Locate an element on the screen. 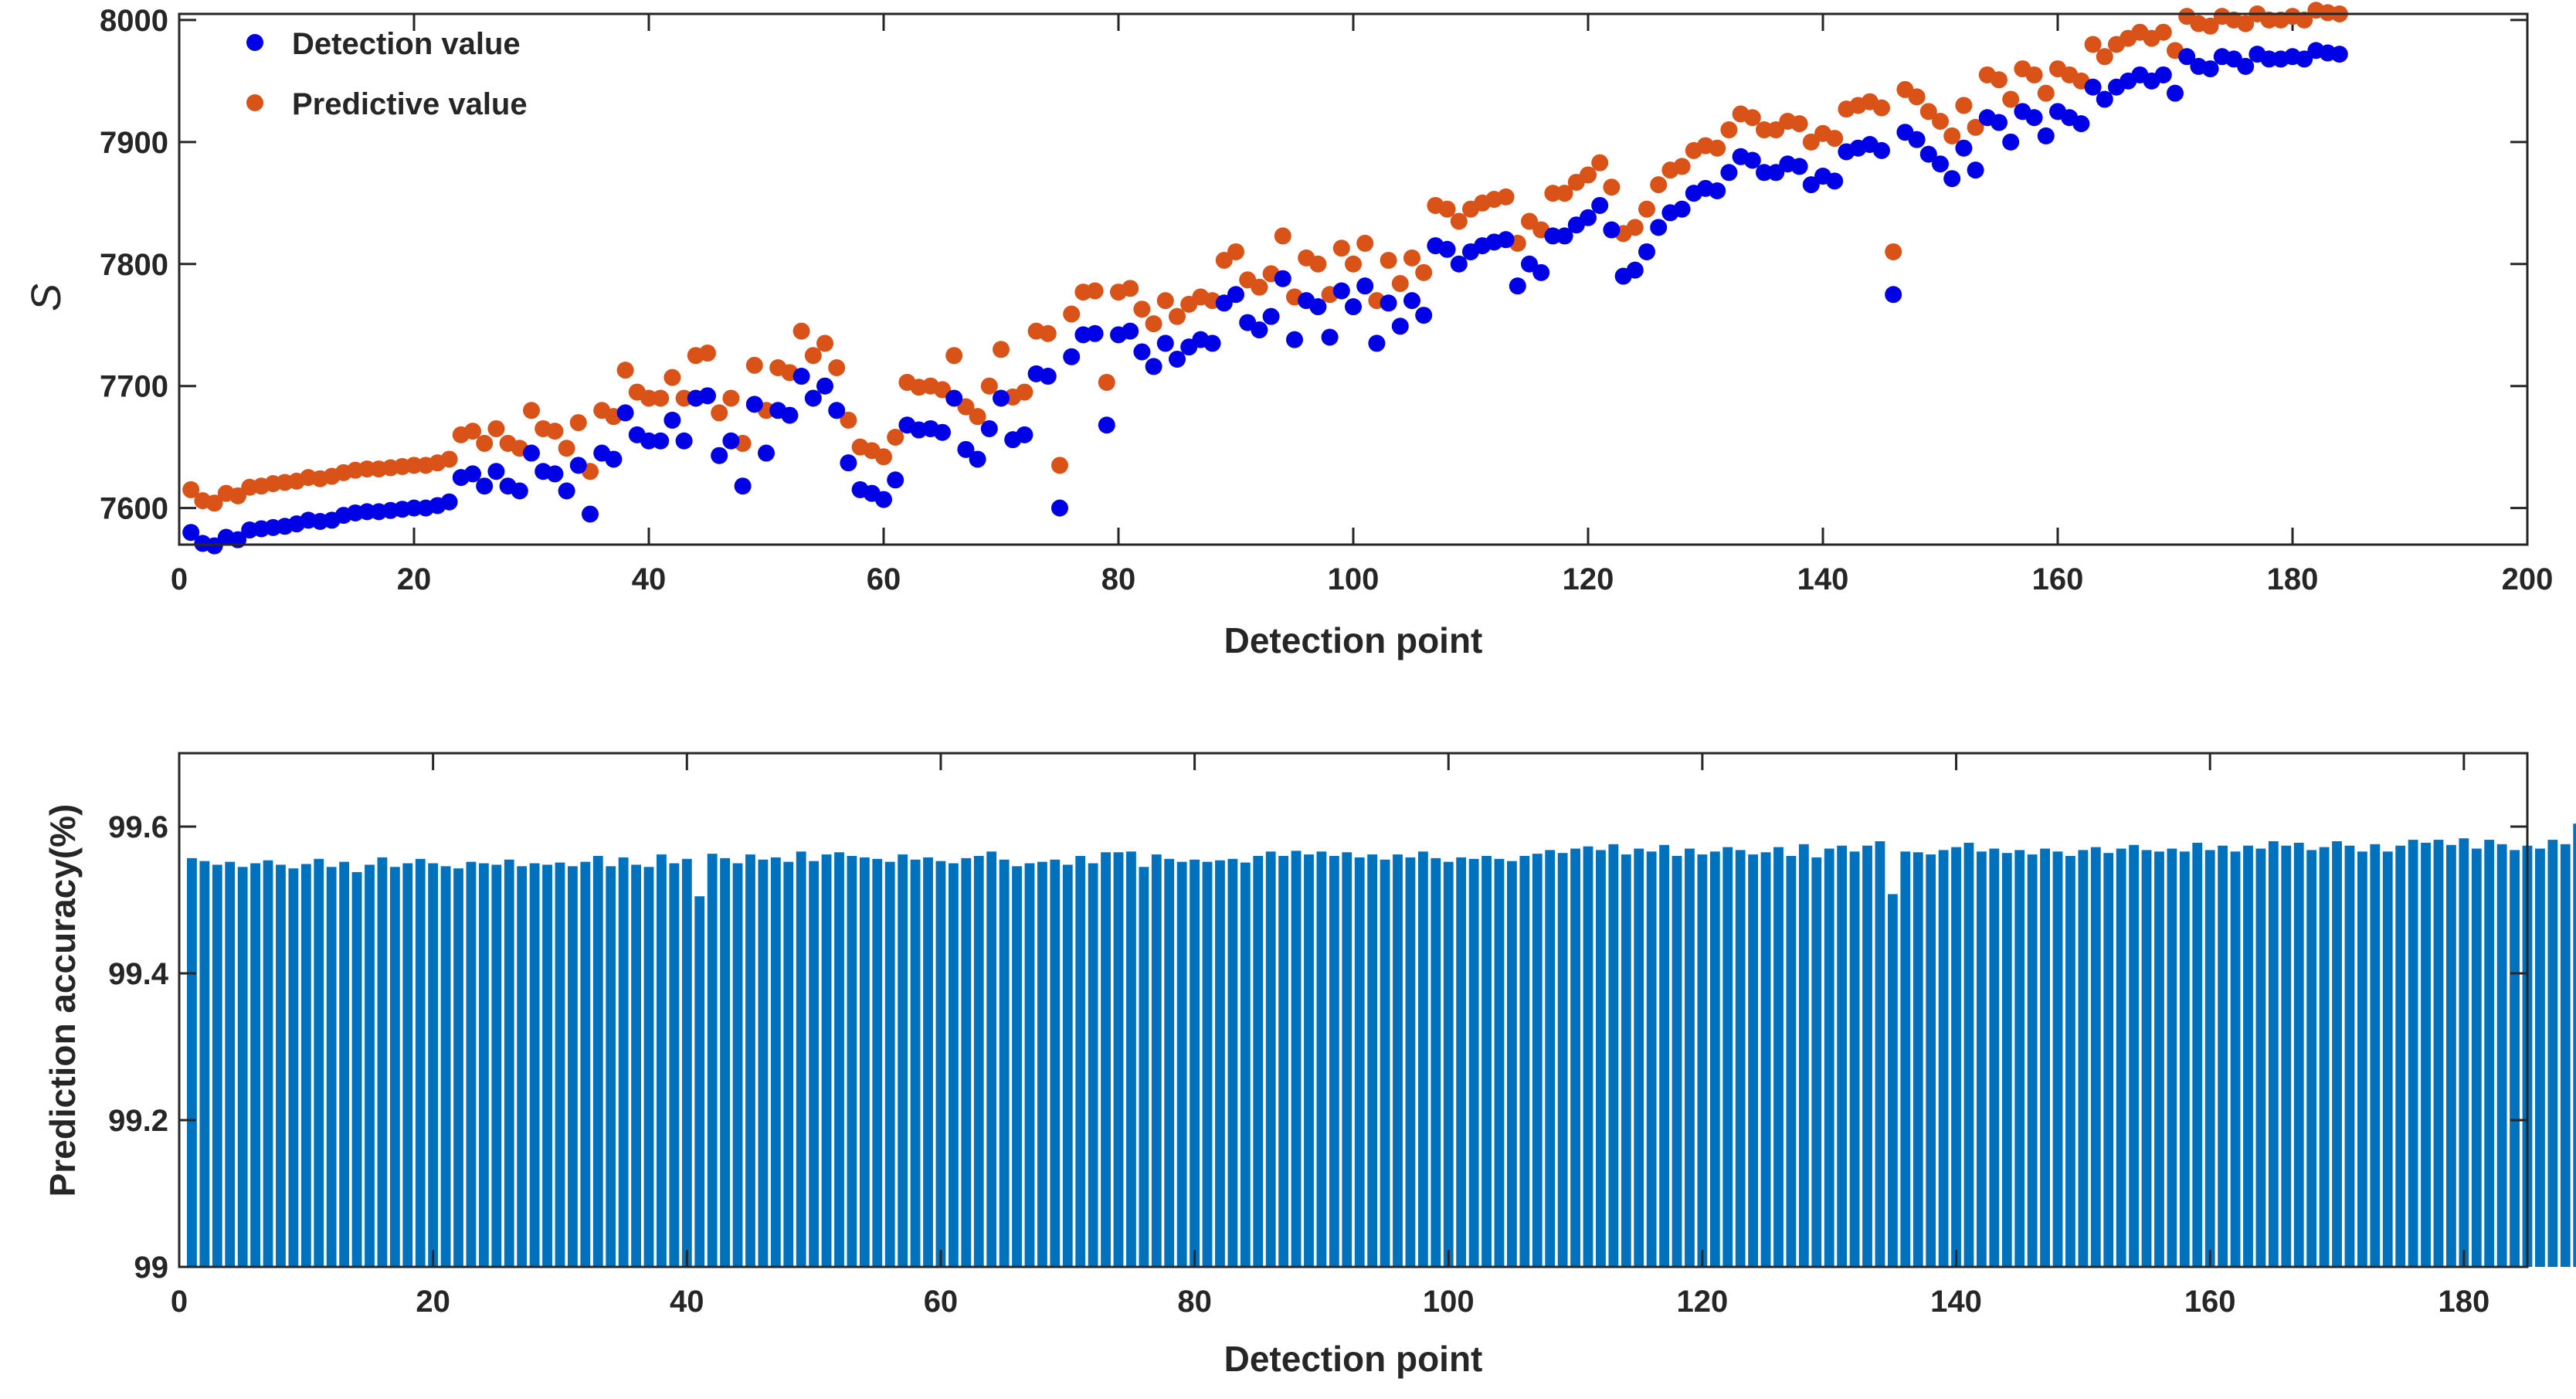 This screenshot has height=1399, width=2576. scatter-y-tick-label: 7800 is located at coordinates (134, 265).